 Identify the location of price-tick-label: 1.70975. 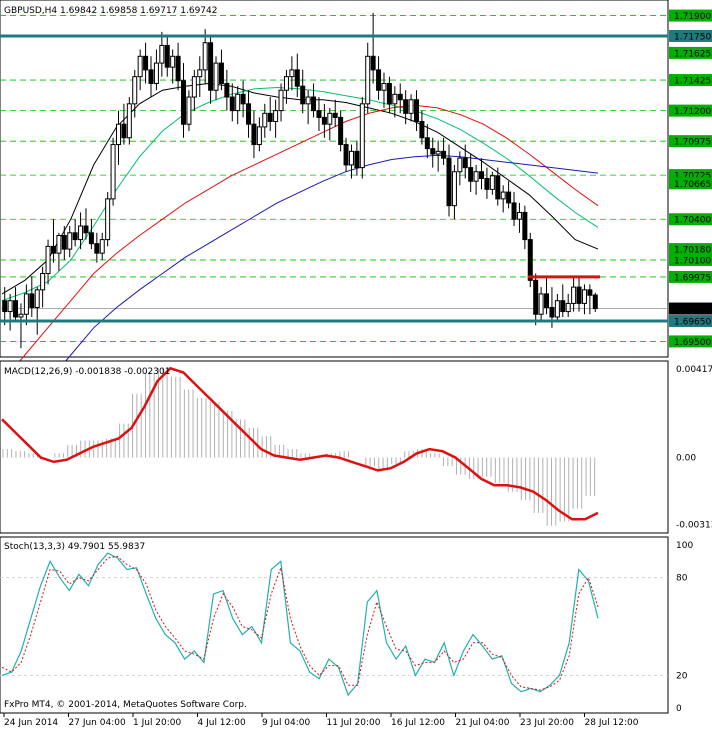
(692, 143).